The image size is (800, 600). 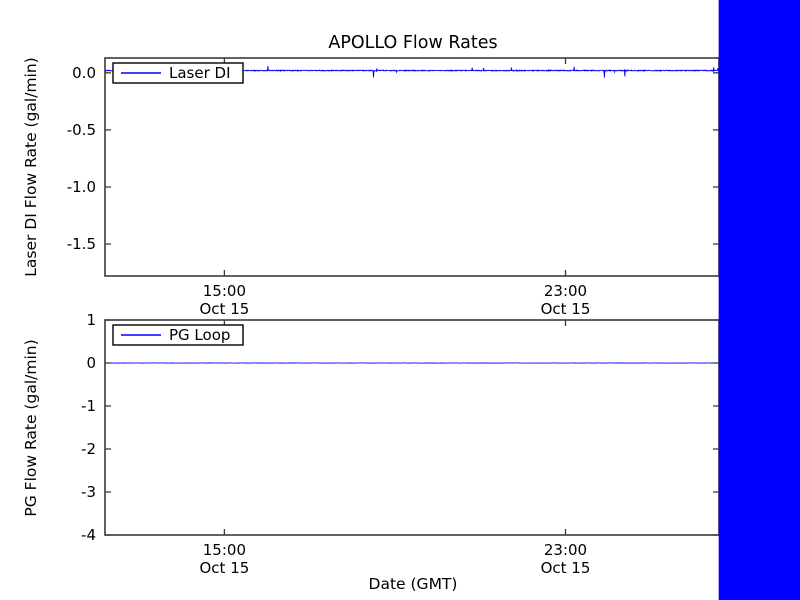 I want to click on y-tick-label: -0.5, so click(x=81, y=130).